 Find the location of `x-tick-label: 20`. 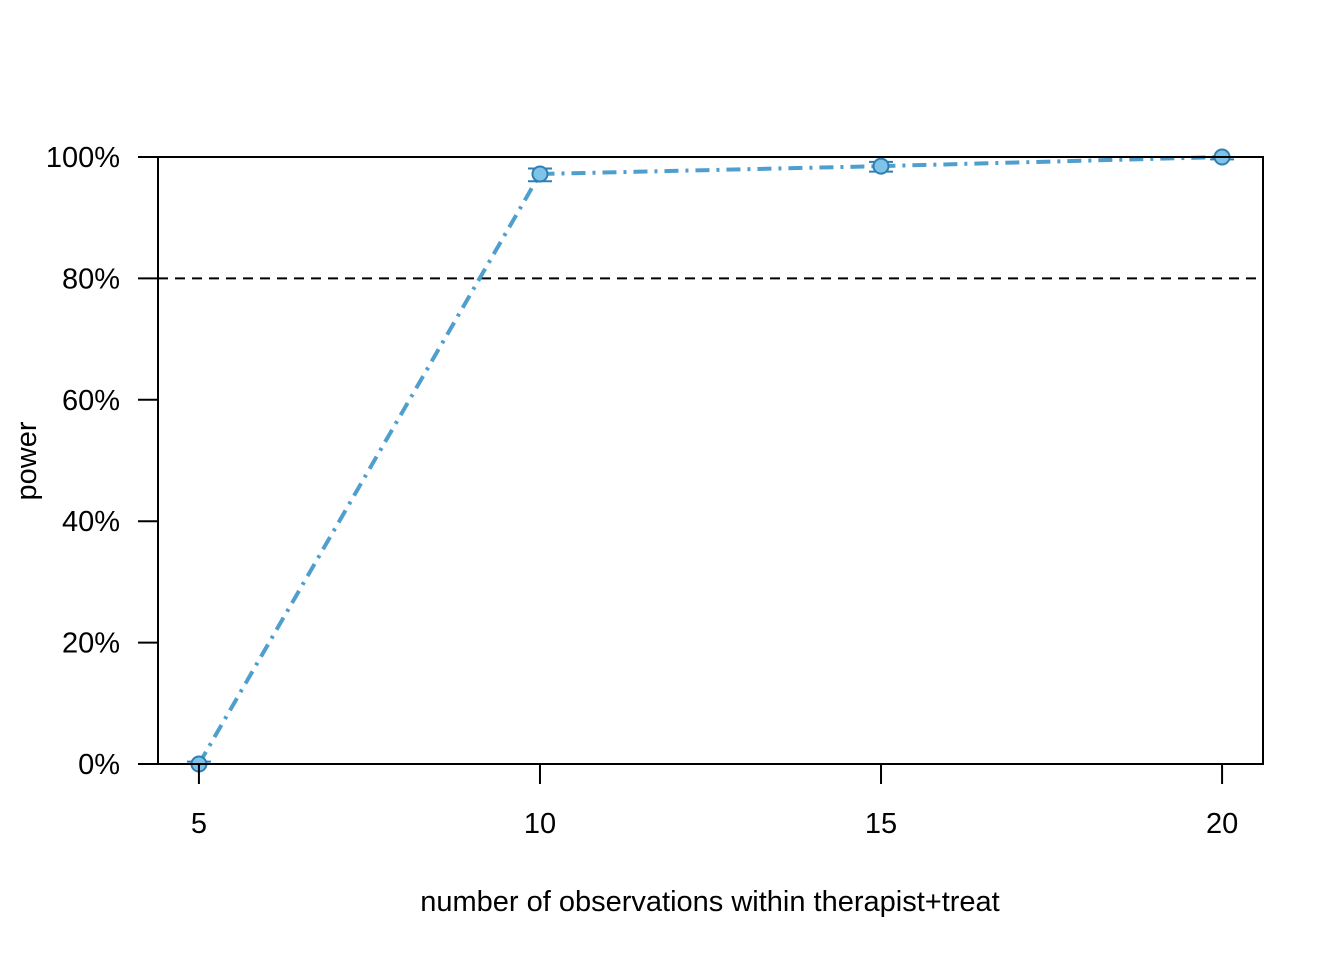

x-tick-label: 20 is located at coordinates (1222, 824).